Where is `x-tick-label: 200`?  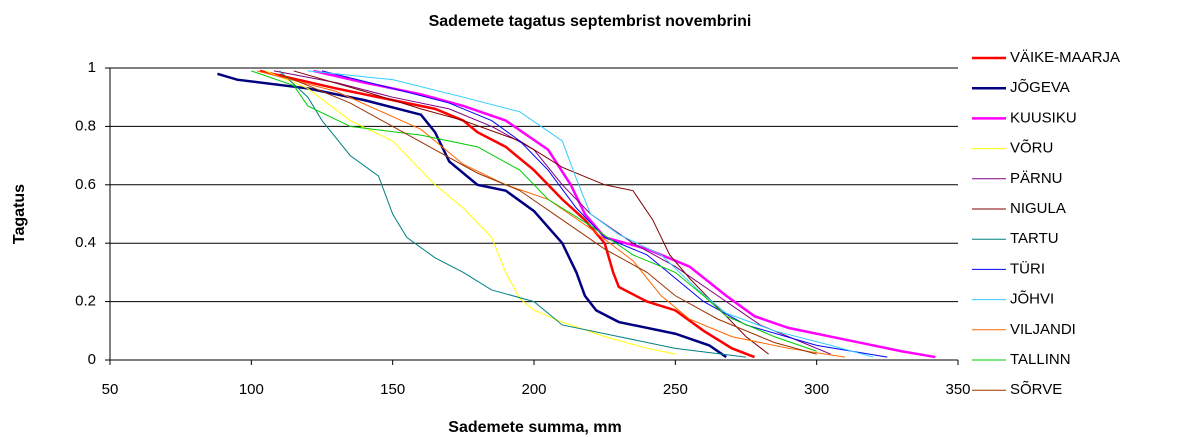
x-tick-label: 200 is located at coordinates (533, 389).